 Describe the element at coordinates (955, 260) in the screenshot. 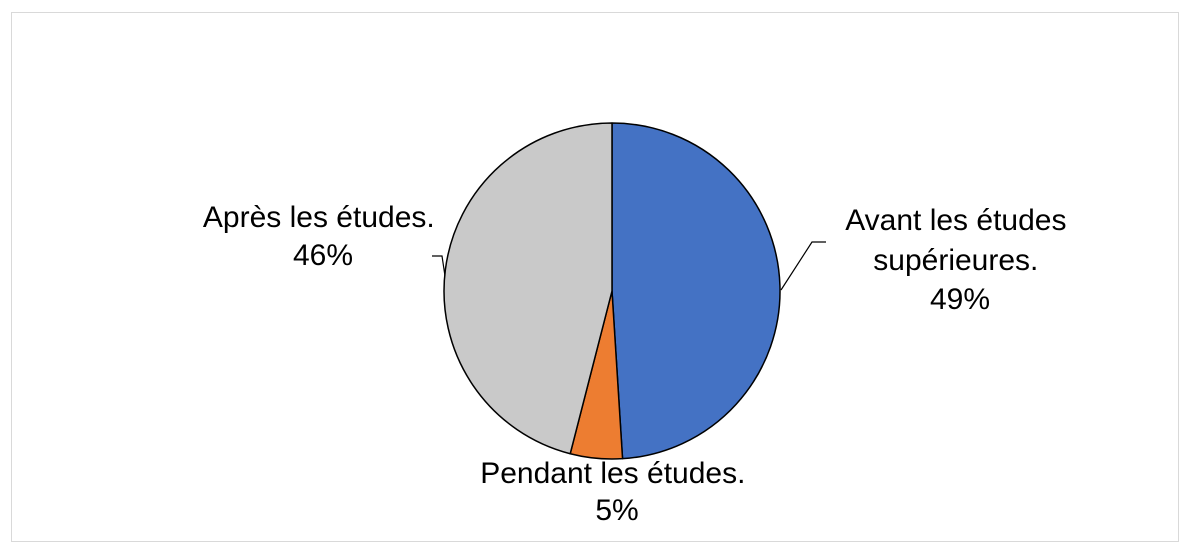

I see `slice-label-avant-line-2: supérieures.` at that location.